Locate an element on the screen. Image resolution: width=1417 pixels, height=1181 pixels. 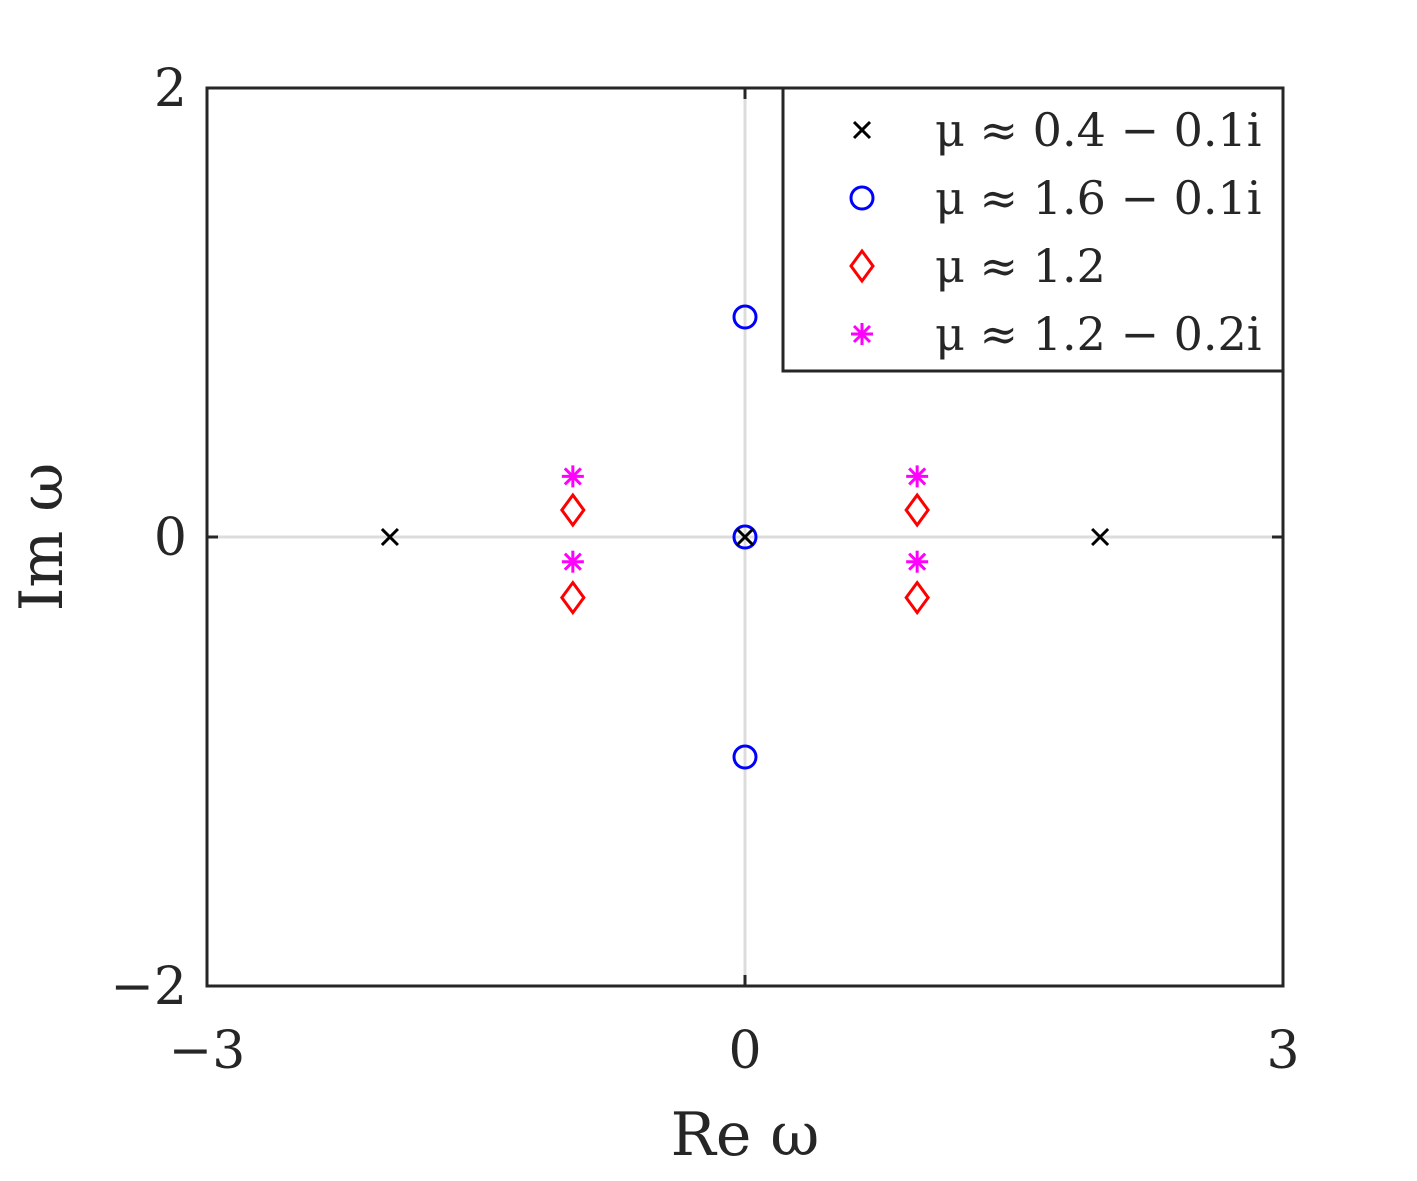
y-tick-label: 0 is located at coordinates (170, 538).